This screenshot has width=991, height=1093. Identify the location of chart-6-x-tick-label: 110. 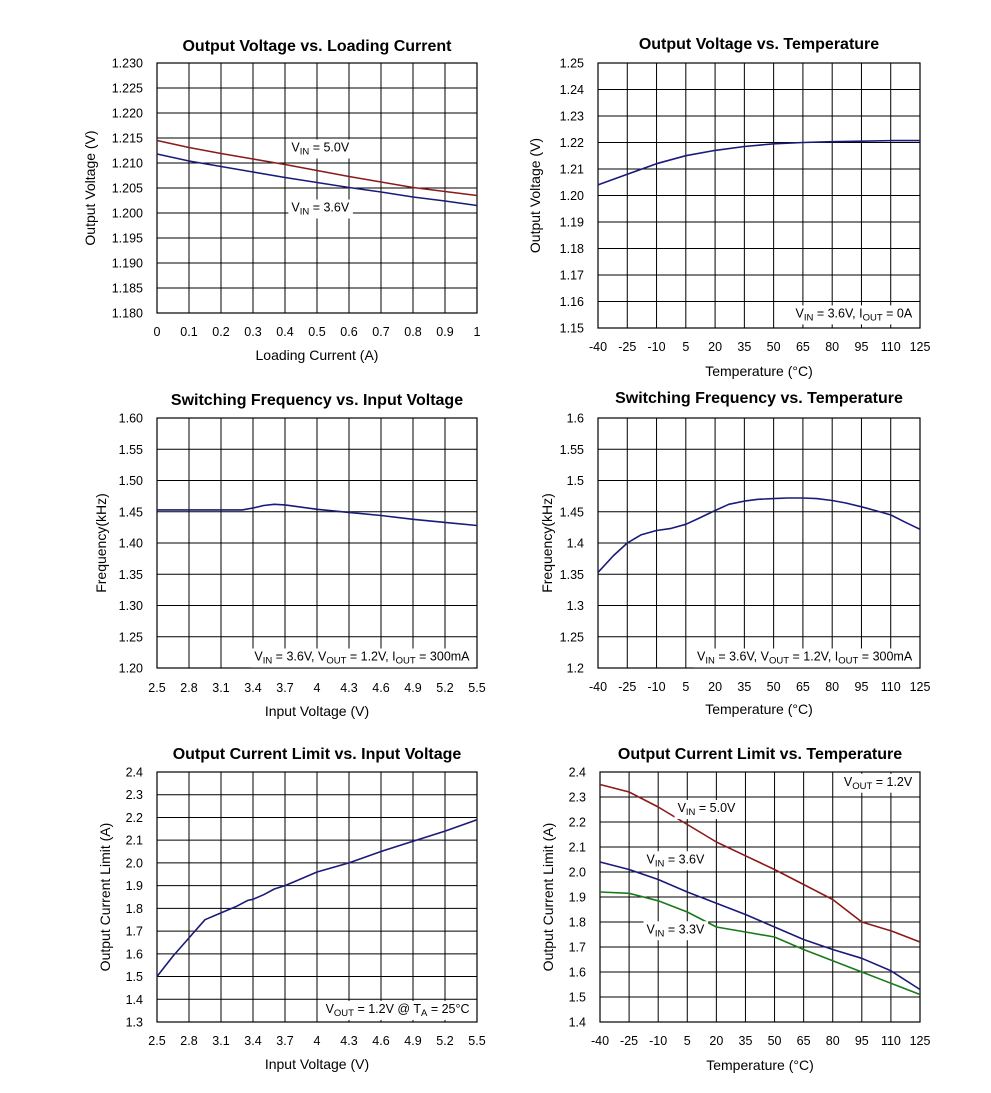
(891, 1041).